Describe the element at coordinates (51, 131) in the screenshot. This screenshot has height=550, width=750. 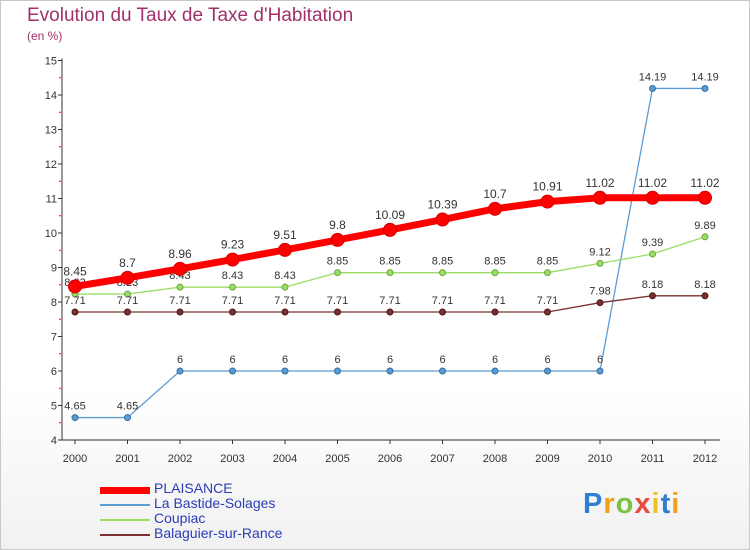
I see `y-tick-label: 13` at that location.